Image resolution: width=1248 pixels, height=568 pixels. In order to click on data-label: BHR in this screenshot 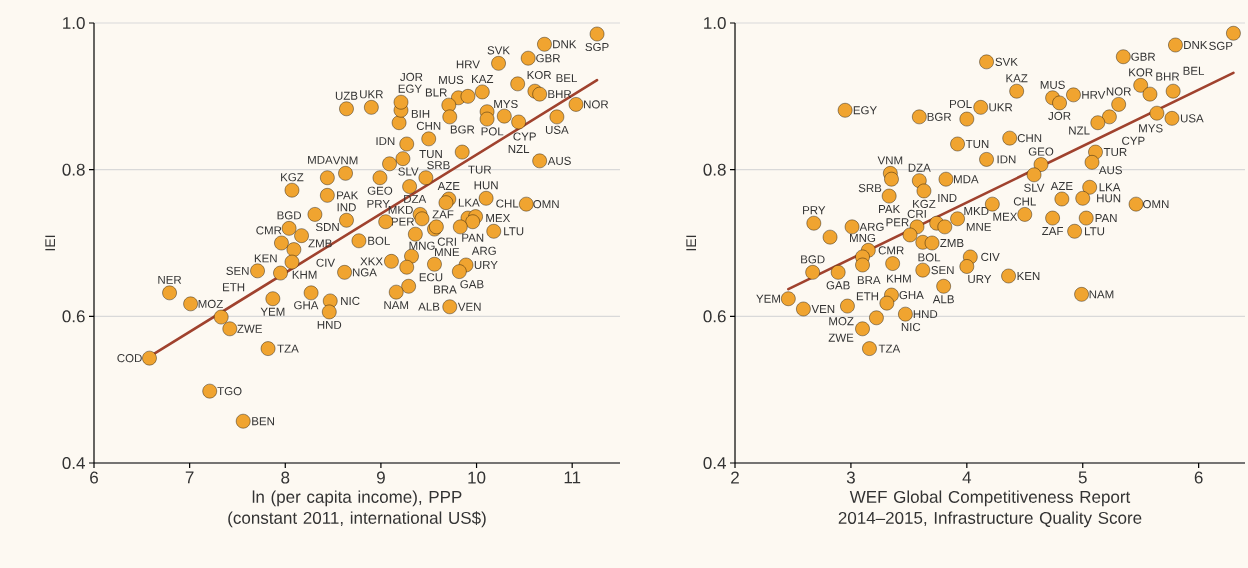, I will do `click(1168, 76)`.